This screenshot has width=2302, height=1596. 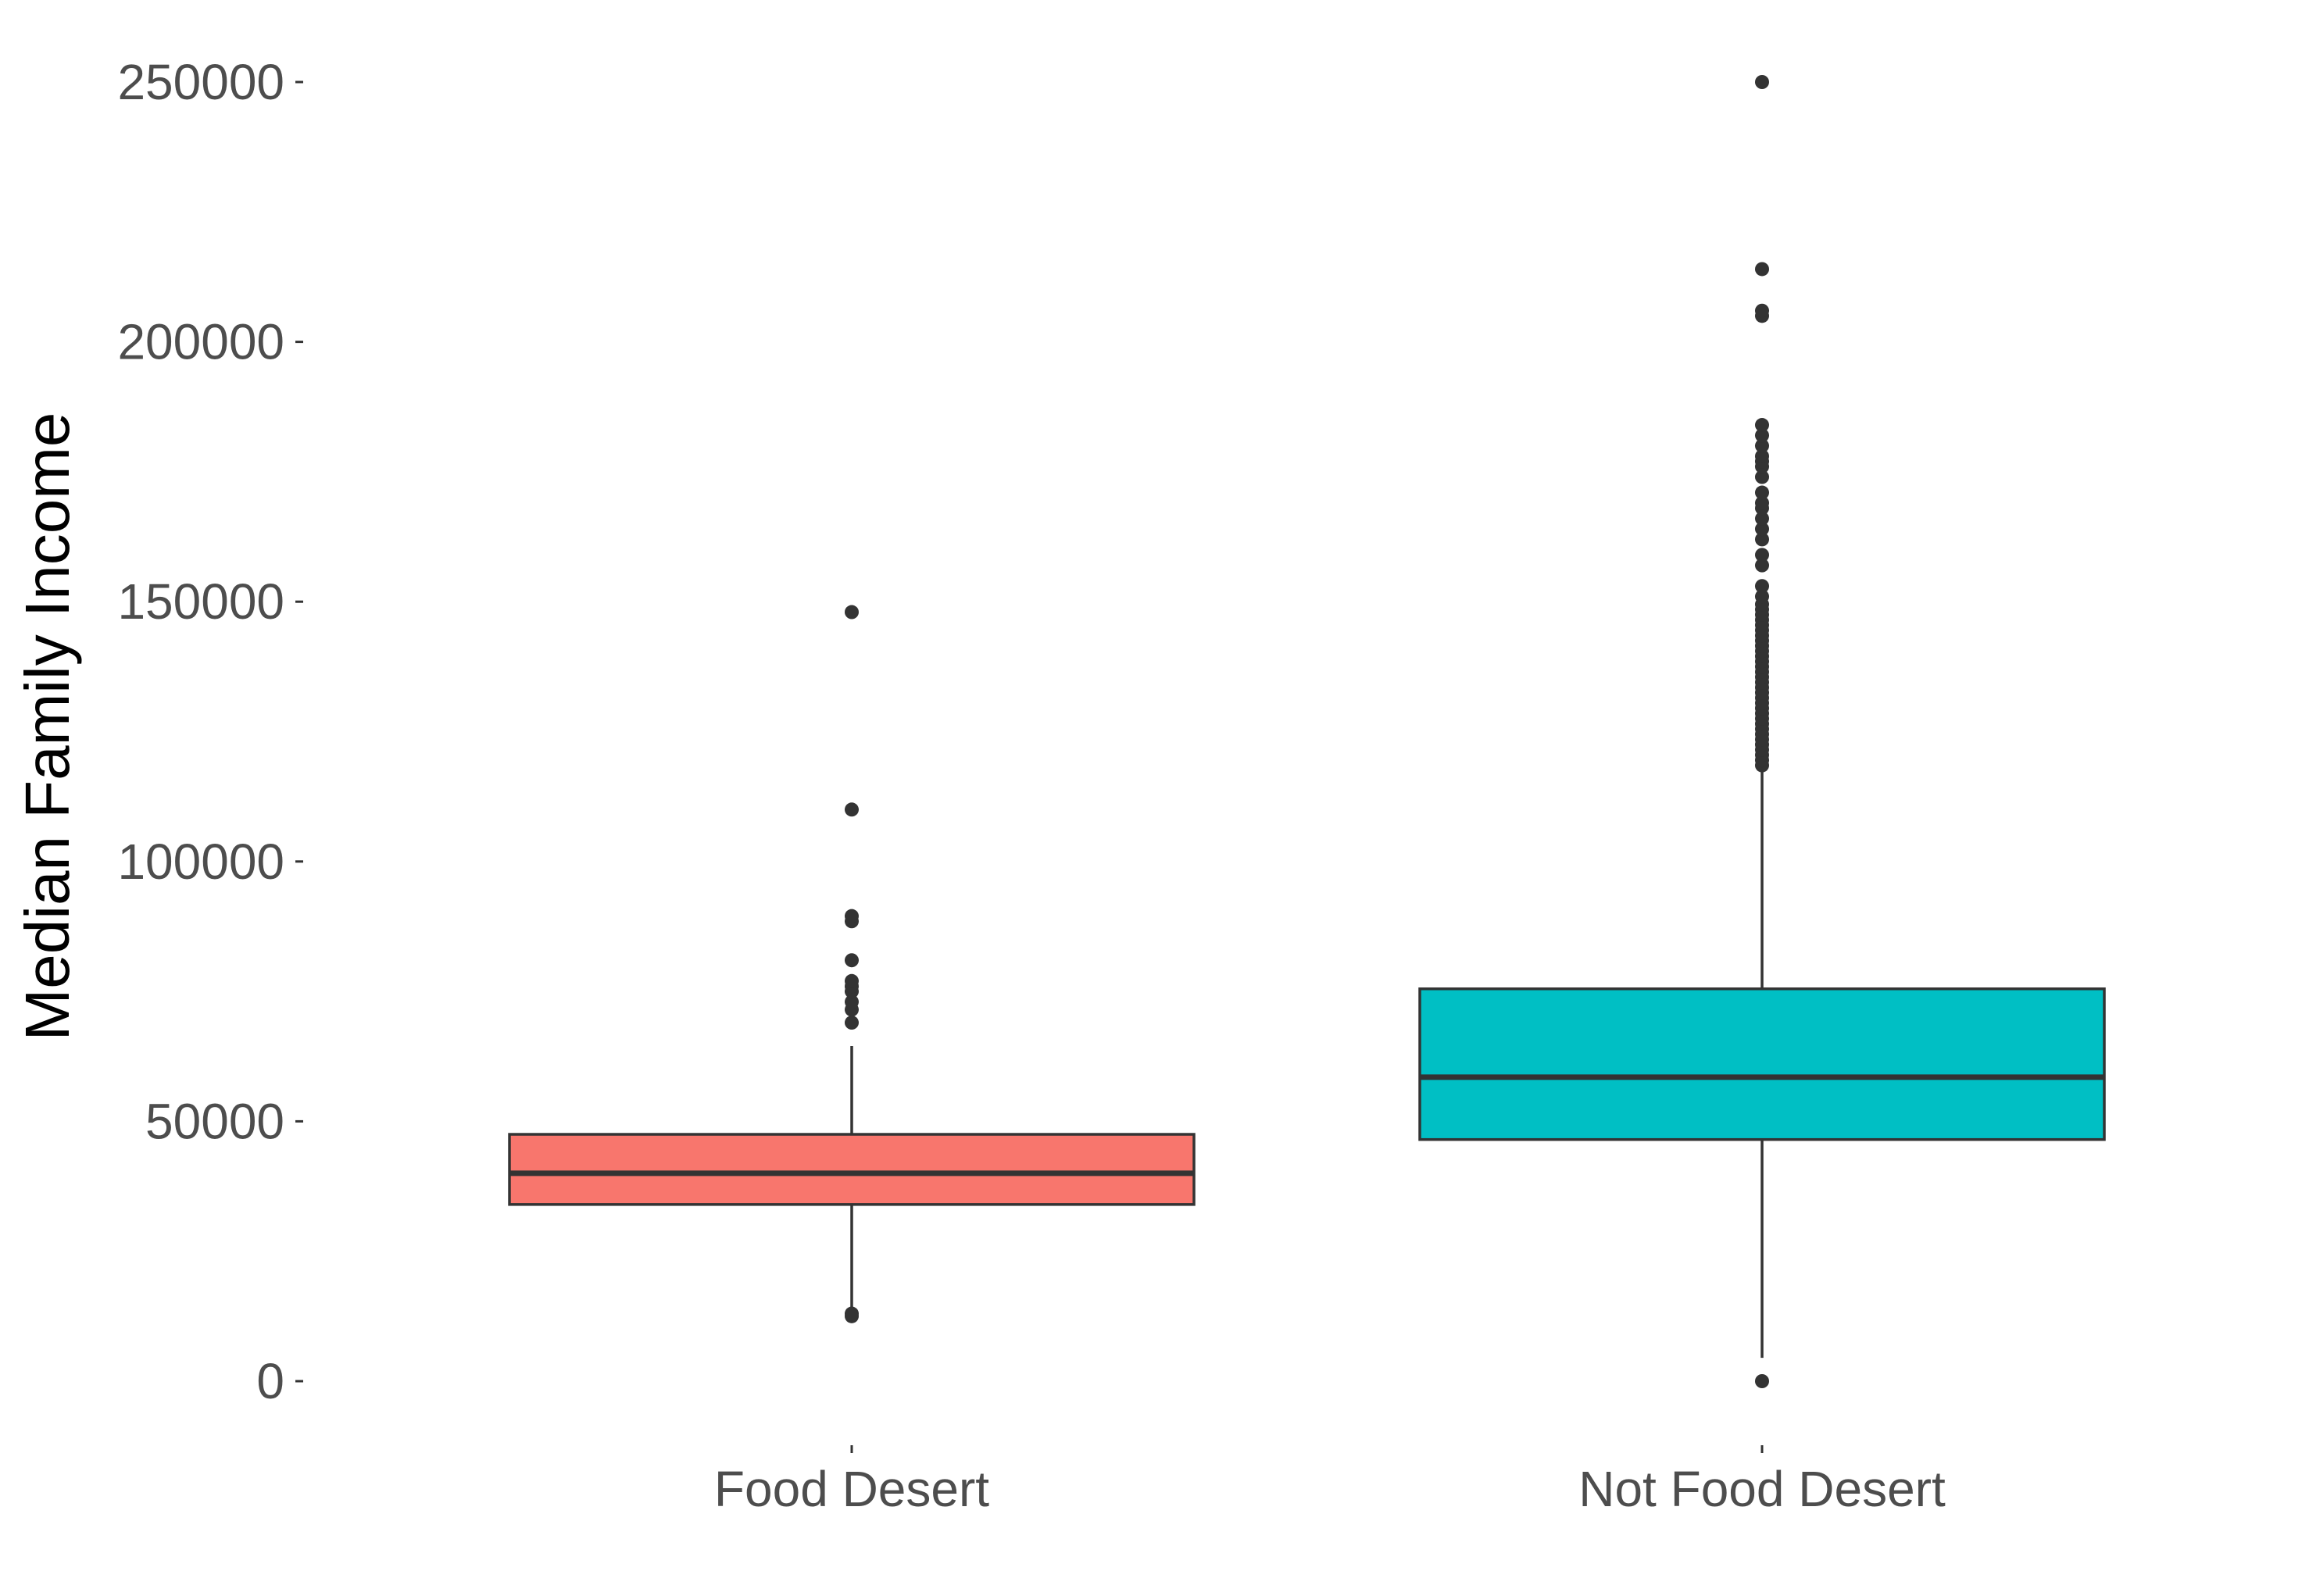 I want to click on y-axis: 0 50000 100000 150000 200000 250000, so click(x=210, y=731).